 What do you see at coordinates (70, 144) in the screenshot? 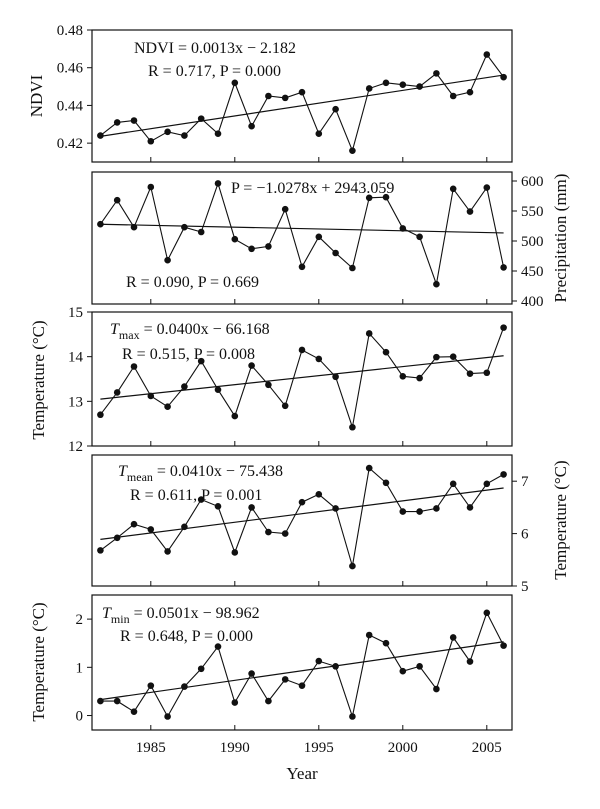
I see `y-tick-label: 0.42` at bounding box center [70, 144].